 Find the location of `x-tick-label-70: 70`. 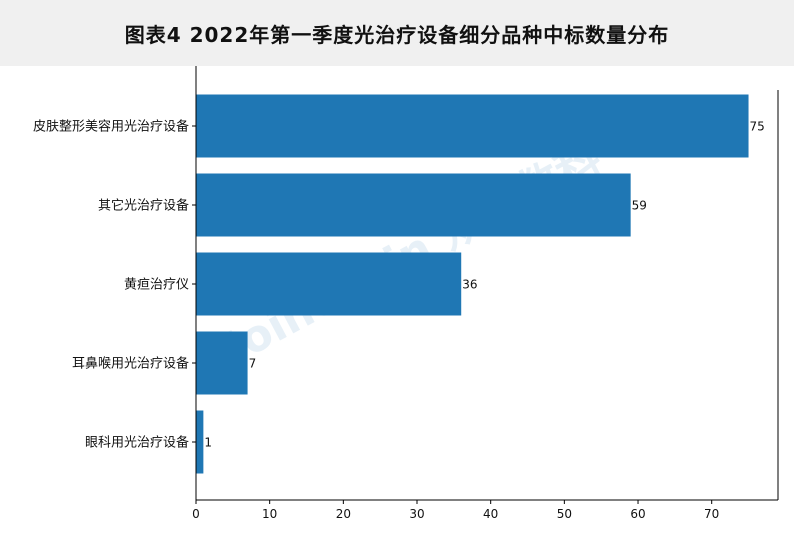

x-tick-label-70: 70 is located at coordinates (711, 514).